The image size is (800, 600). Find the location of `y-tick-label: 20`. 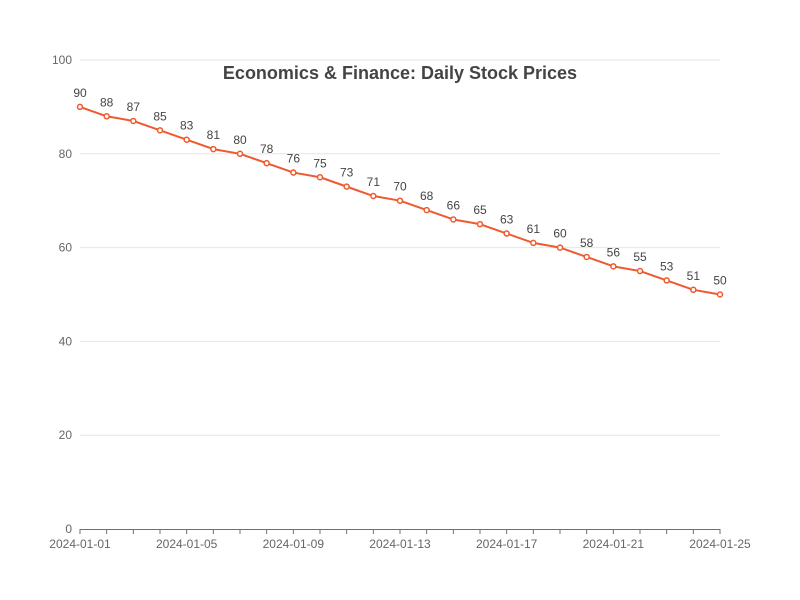

y-tick-label: 20 is located at coordinates (66, 435).